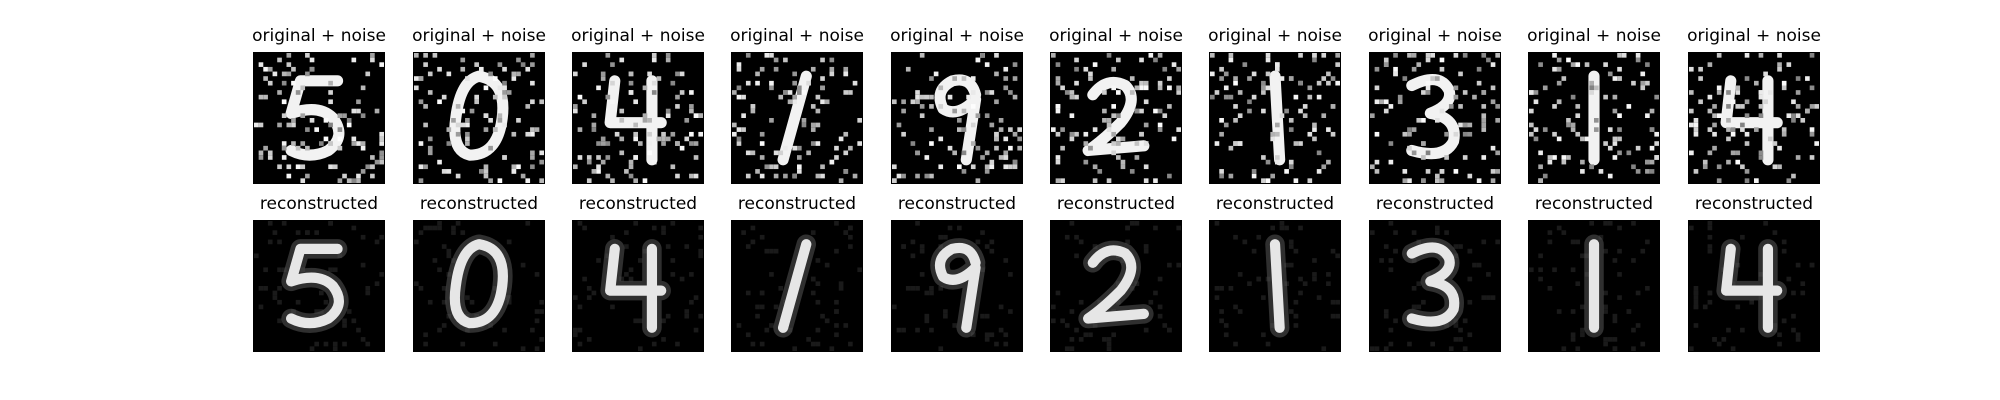  Describe the element at coordinates (1754, 279) in the screenshot. I see `reconstructed-panel-10: reconstructed` at that location.